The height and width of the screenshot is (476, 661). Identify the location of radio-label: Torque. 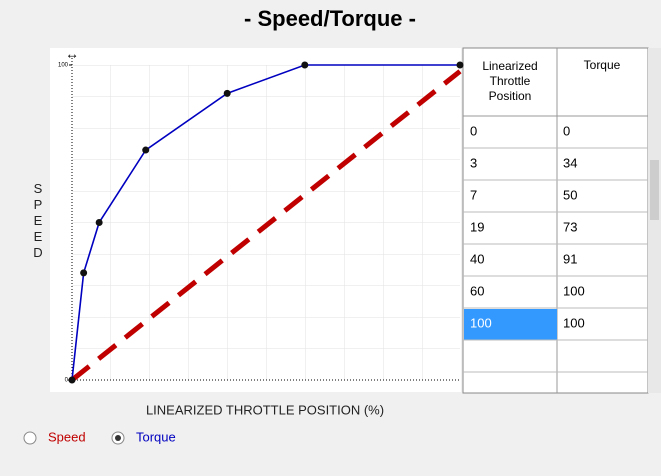
(156, 436).